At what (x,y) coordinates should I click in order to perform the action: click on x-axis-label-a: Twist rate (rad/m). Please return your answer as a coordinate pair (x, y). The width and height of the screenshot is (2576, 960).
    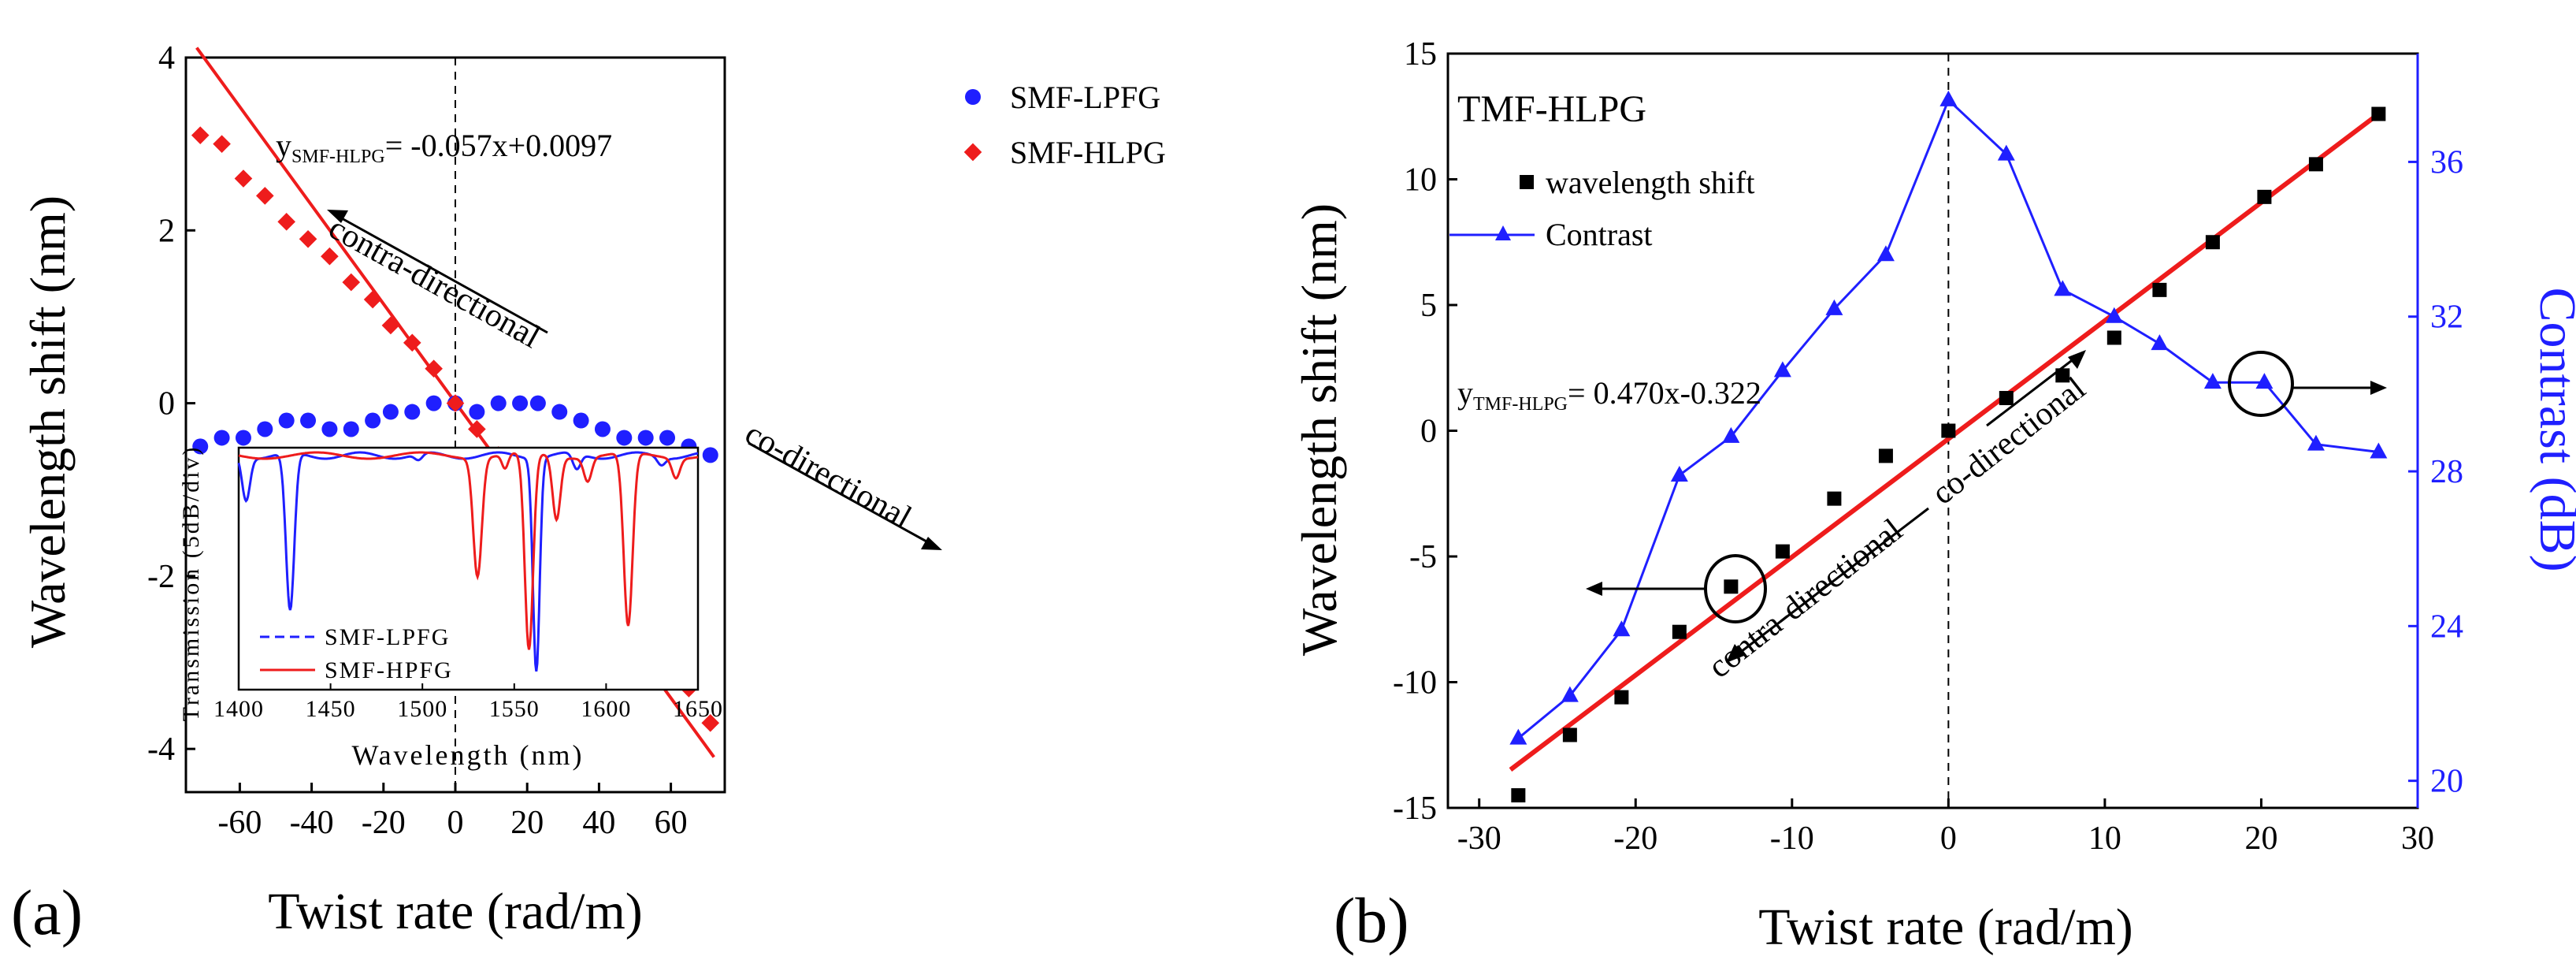
    Looking at the image, I should click on (455, 912).